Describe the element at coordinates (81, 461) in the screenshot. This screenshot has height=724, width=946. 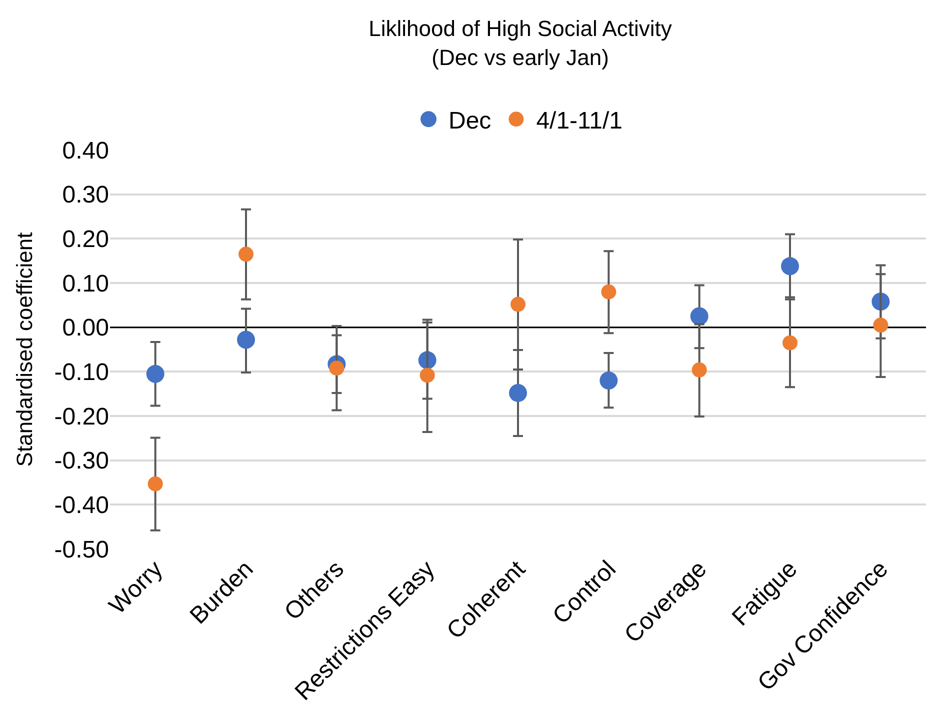
I see `y-tick-label: -0.30` at that location.